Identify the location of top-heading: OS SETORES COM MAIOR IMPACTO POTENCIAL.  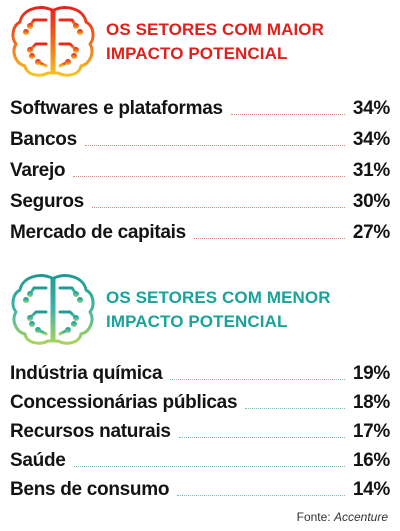
(251, 42).